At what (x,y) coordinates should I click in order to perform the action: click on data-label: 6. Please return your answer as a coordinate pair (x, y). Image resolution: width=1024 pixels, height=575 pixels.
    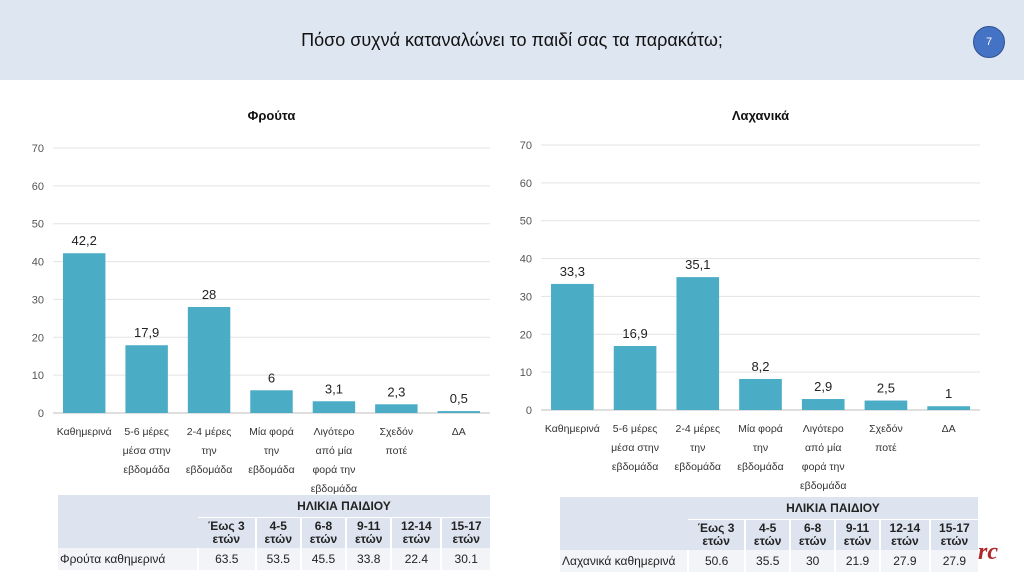
    Looking at the image, I should click on (271, 377).